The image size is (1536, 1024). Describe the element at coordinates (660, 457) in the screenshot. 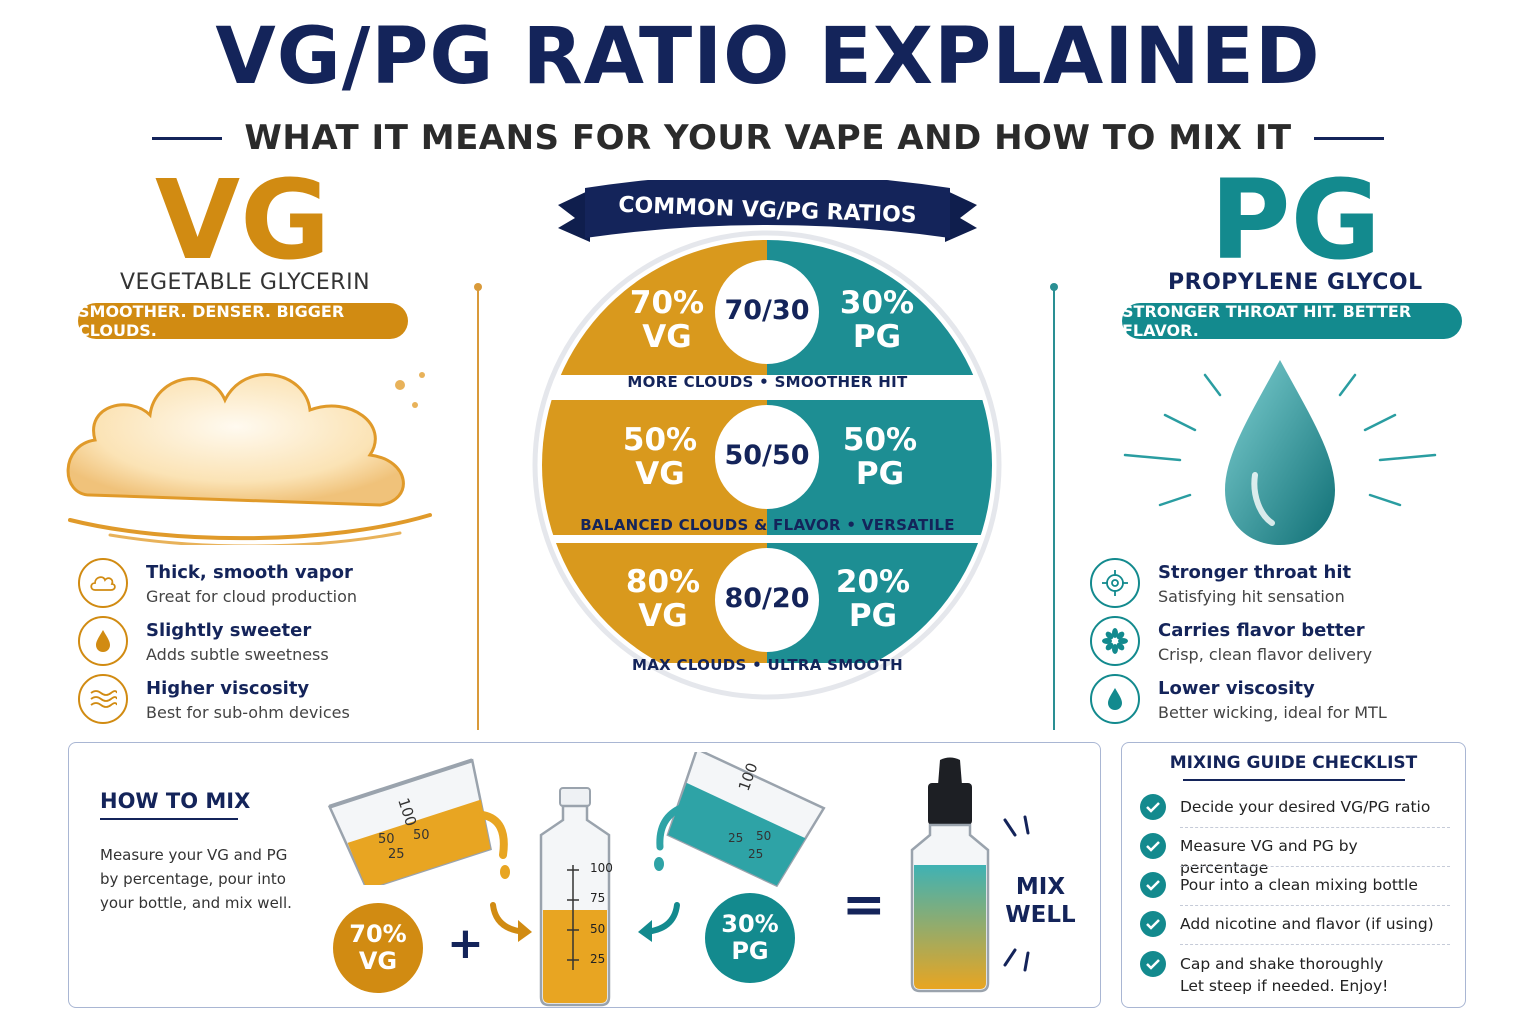

I see `vg-percent-label: 50% VG` at that location.